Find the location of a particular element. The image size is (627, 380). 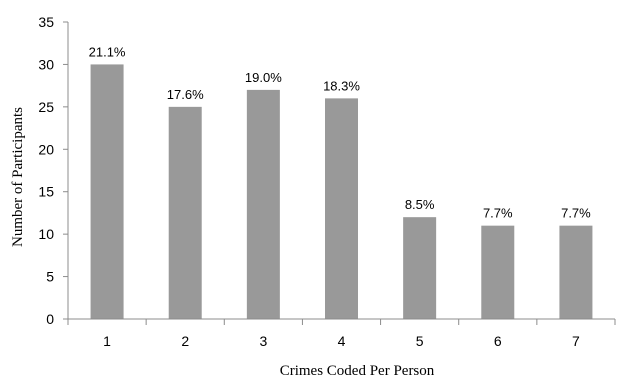

data-label: 17.6% is located at coordinates (185, 94).